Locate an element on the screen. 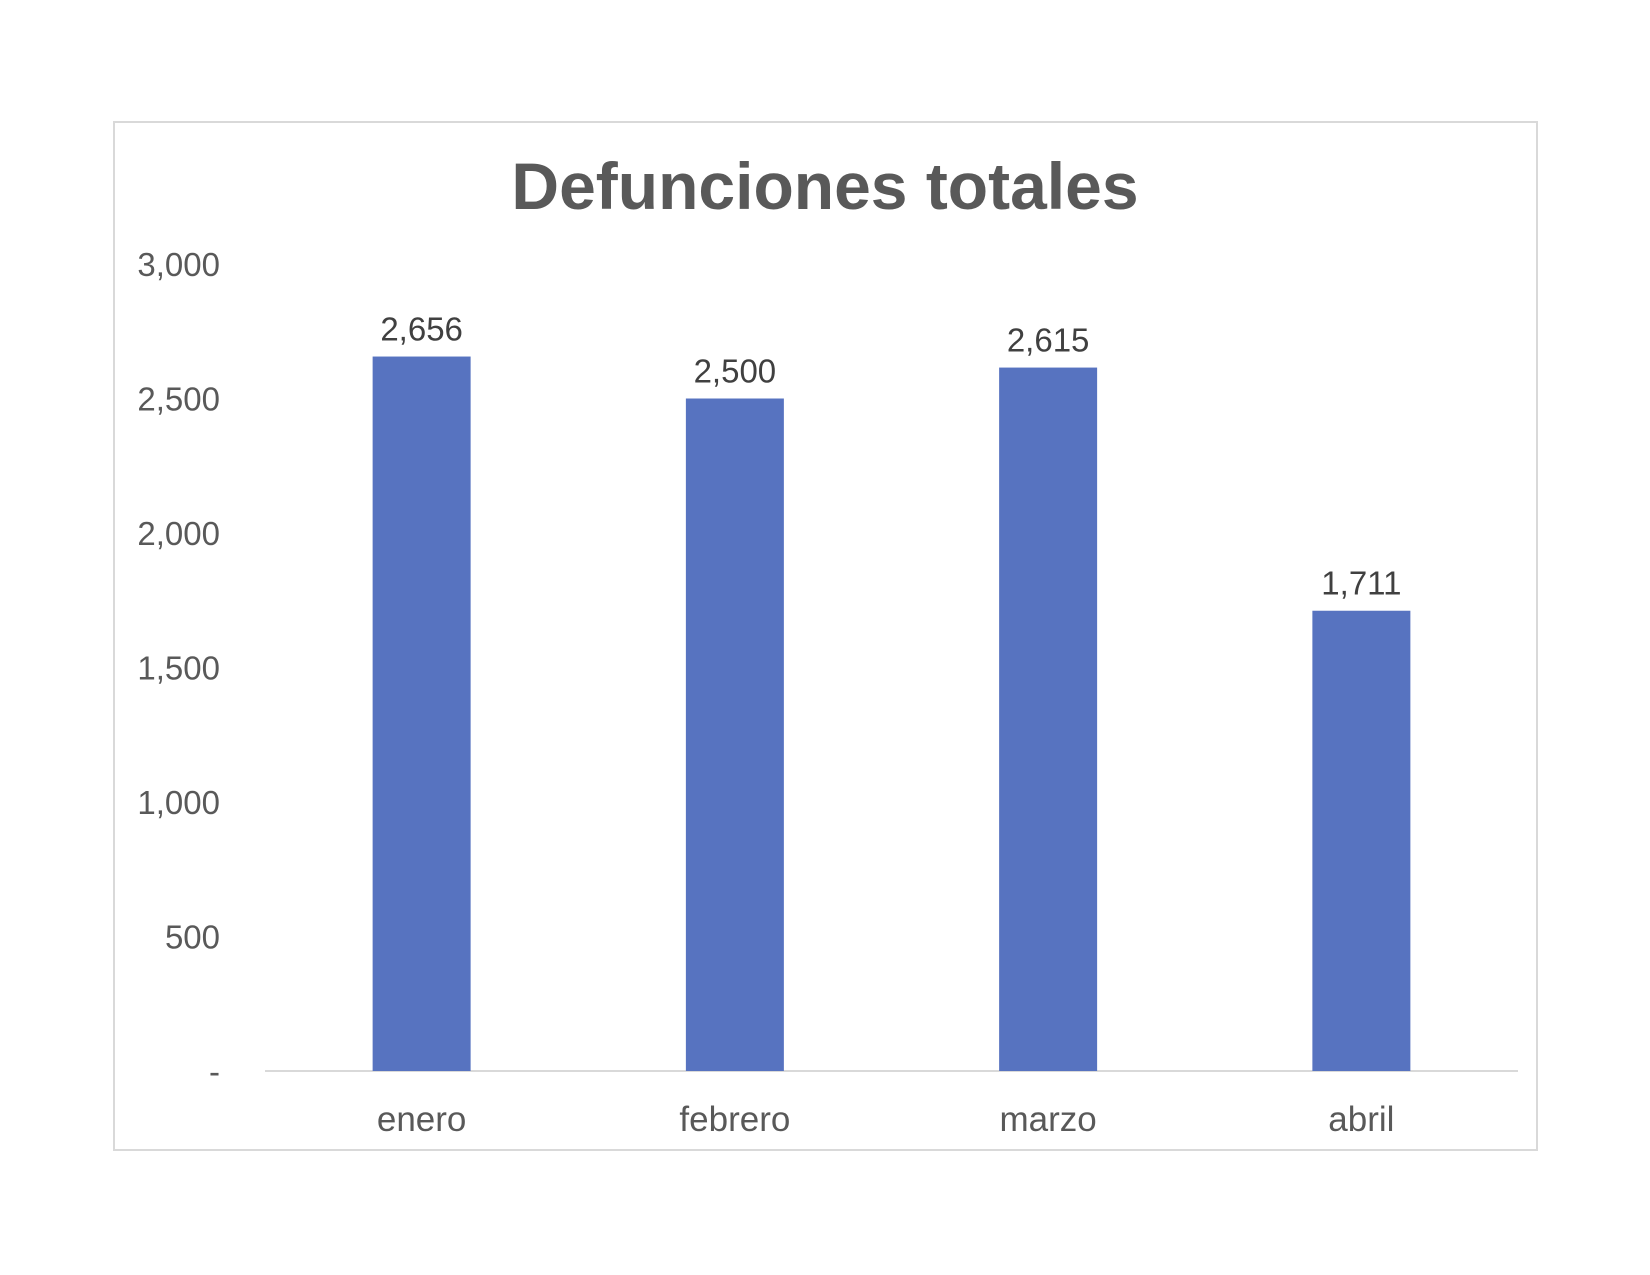 The height and width of the screenshot is (1275, 1650). data-label: 2,500 is located at coordinates (735, 371).